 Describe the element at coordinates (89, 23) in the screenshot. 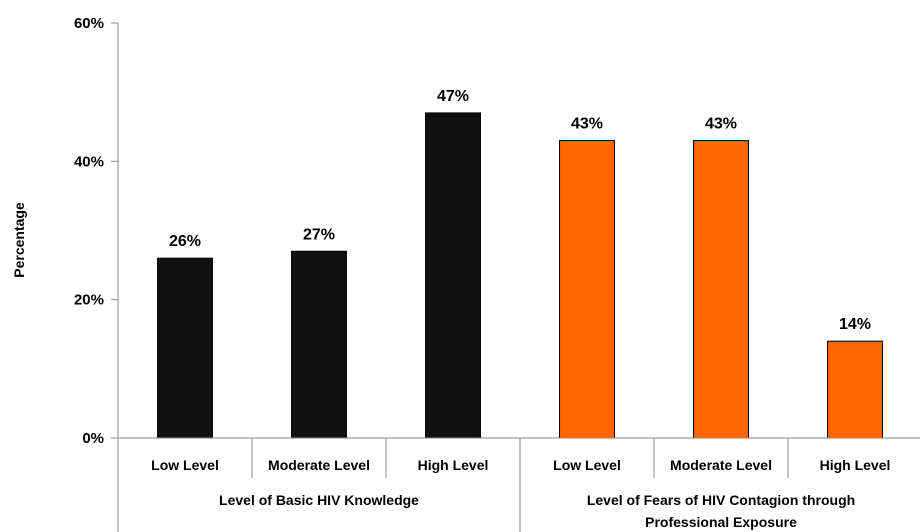

I see `y-tick-label: 60%` at that location.